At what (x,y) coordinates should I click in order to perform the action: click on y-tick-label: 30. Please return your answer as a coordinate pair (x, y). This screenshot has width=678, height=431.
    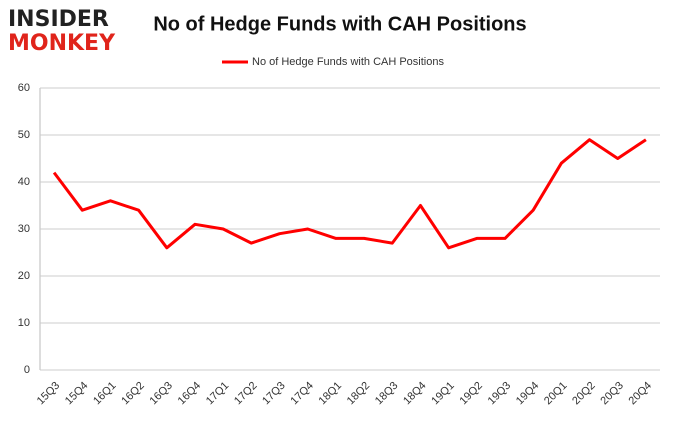
    Looking at the image, I should click on (24, 229).